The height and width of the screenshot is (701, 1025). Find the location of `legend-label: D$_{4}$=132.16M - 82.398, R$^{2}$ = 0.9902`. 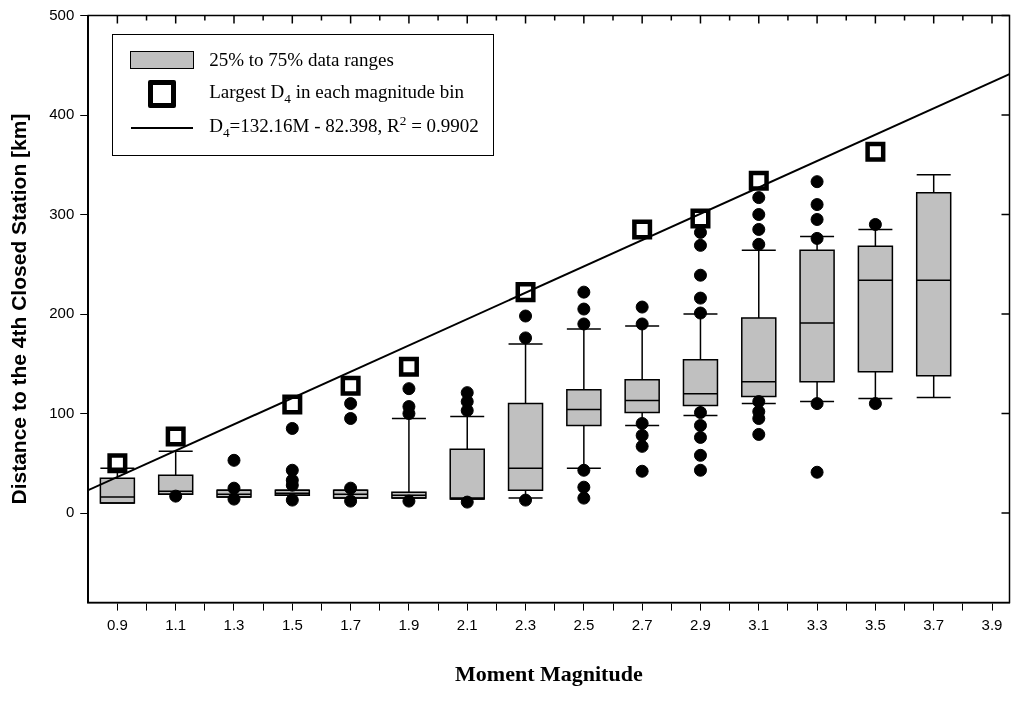

legend-label: D$_{4}$=132.16M - 82.398, R$^{2}$ = 0.9902 is located at coordinates (344, 127).